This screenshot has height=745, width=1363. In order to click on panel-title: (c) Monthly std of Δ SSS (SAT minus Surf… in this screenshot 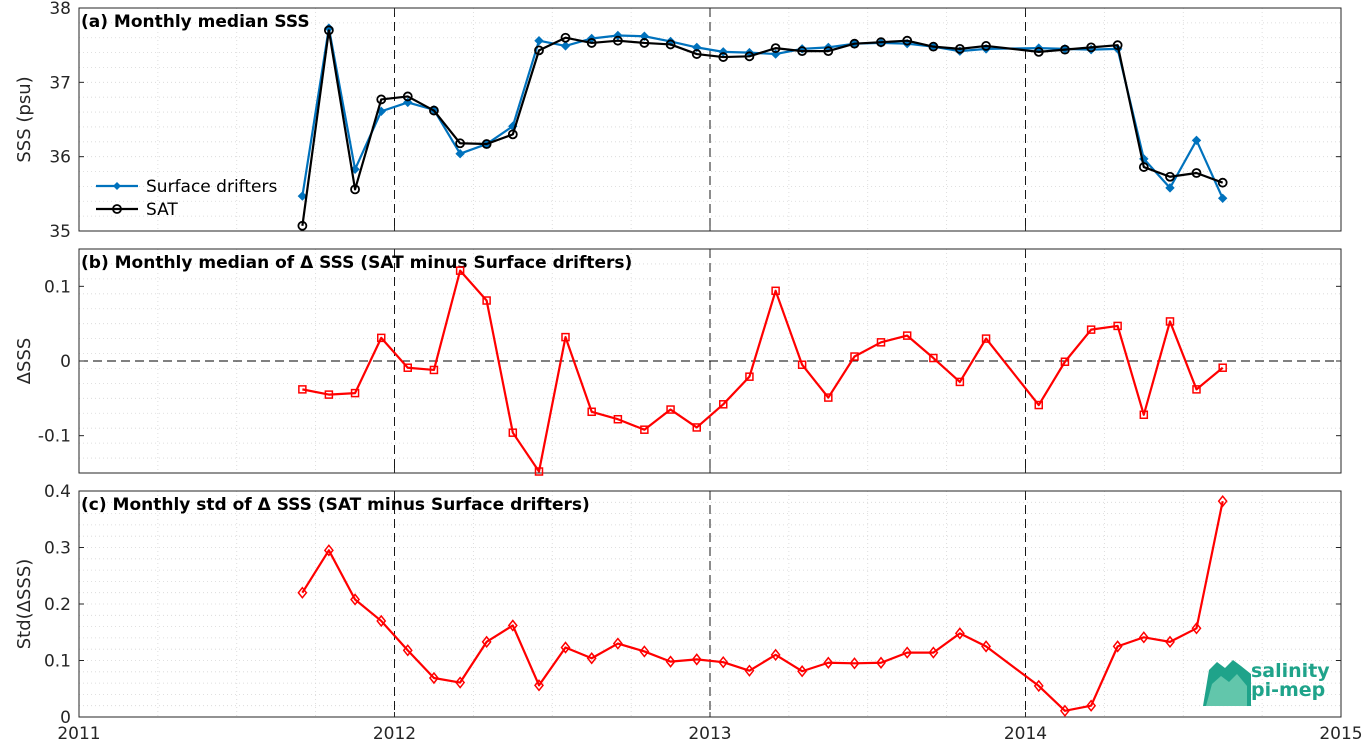, I will do `click(335, 505)`.